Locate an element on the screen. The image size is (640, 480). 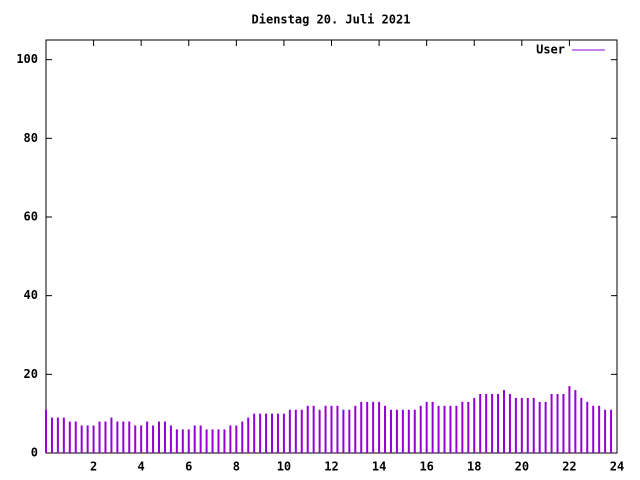
x-tick-label: 20 is located at coordinates (522, 467).